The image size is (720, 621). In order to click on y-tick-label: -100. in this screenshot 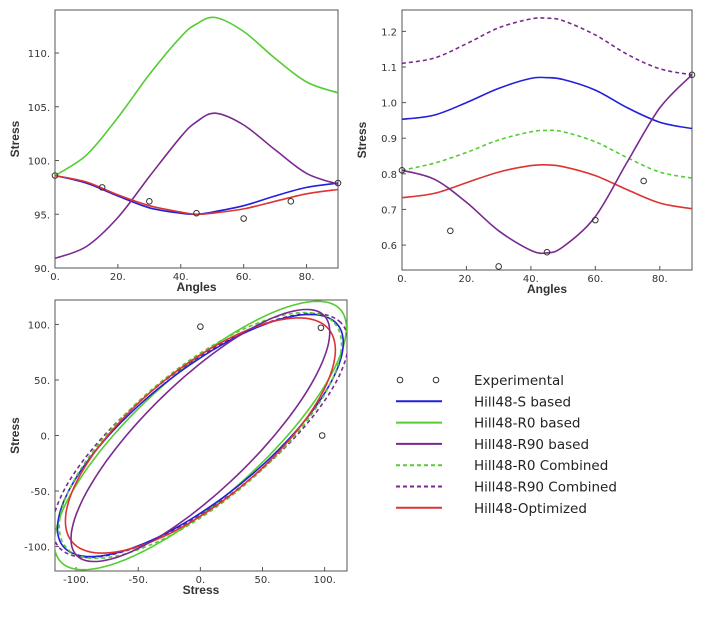, I will do `click(37, 548)`.